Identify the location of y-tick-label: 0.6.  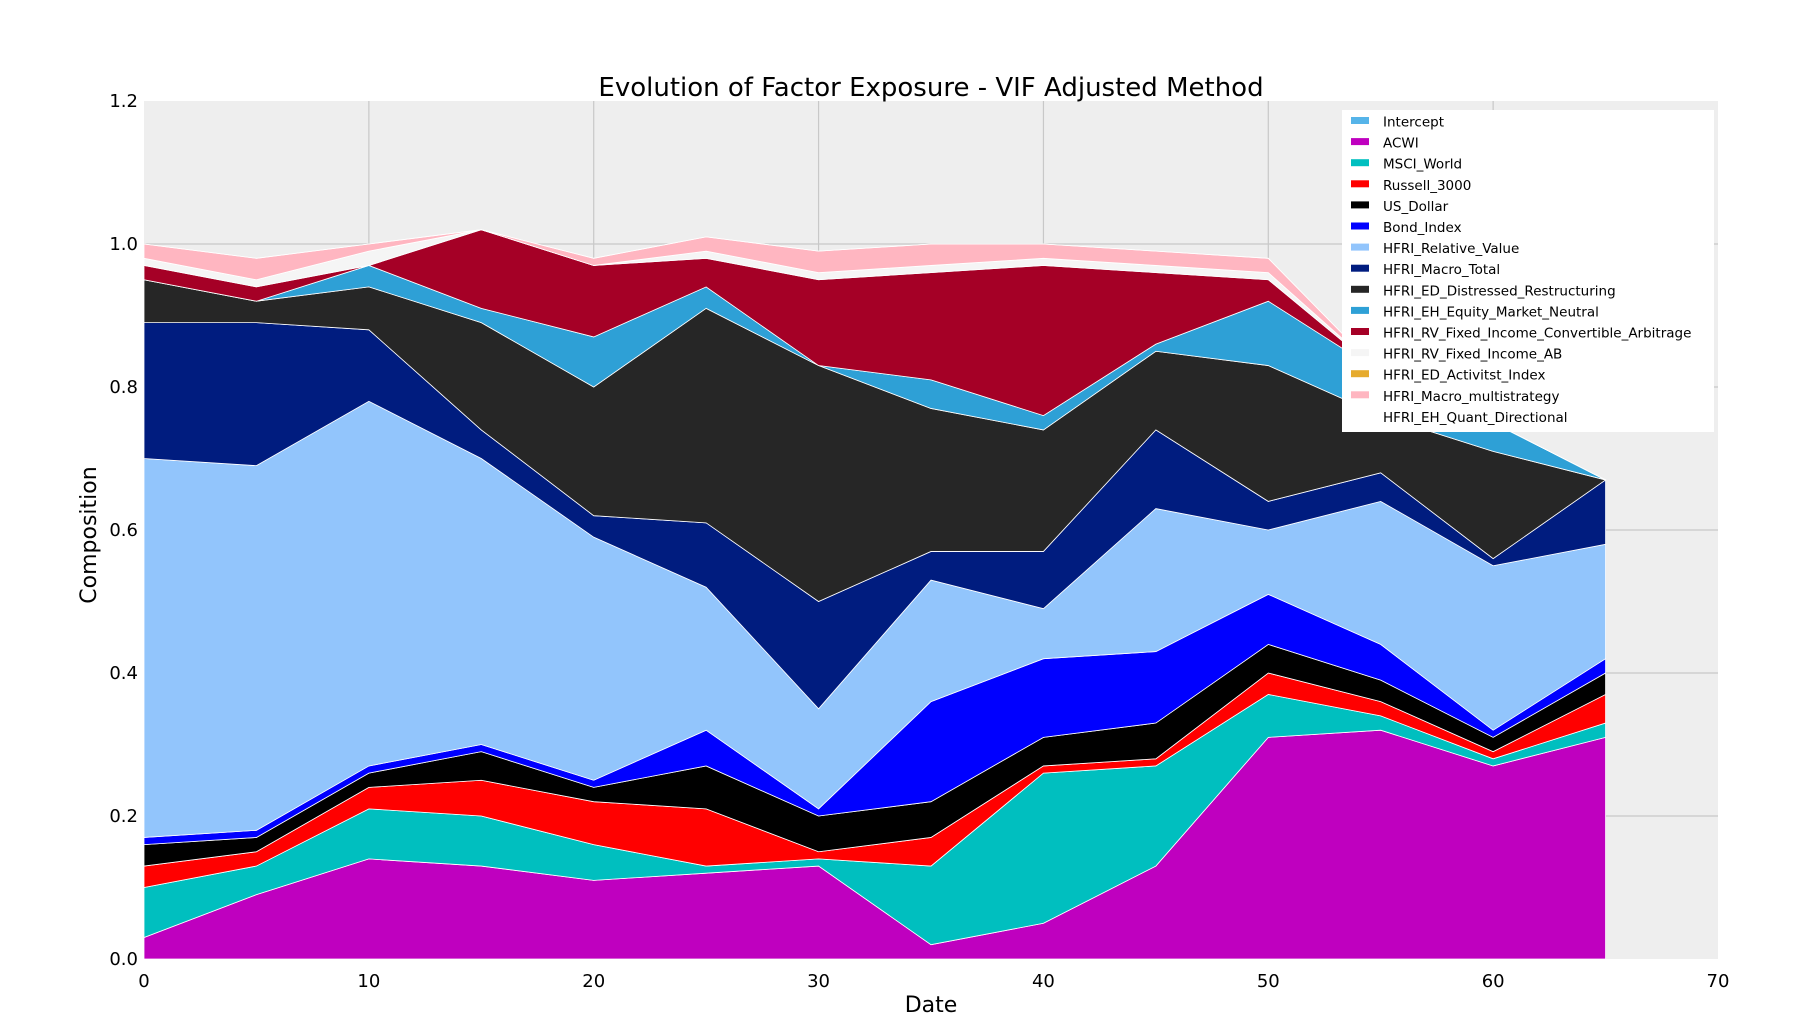
(123, 530).